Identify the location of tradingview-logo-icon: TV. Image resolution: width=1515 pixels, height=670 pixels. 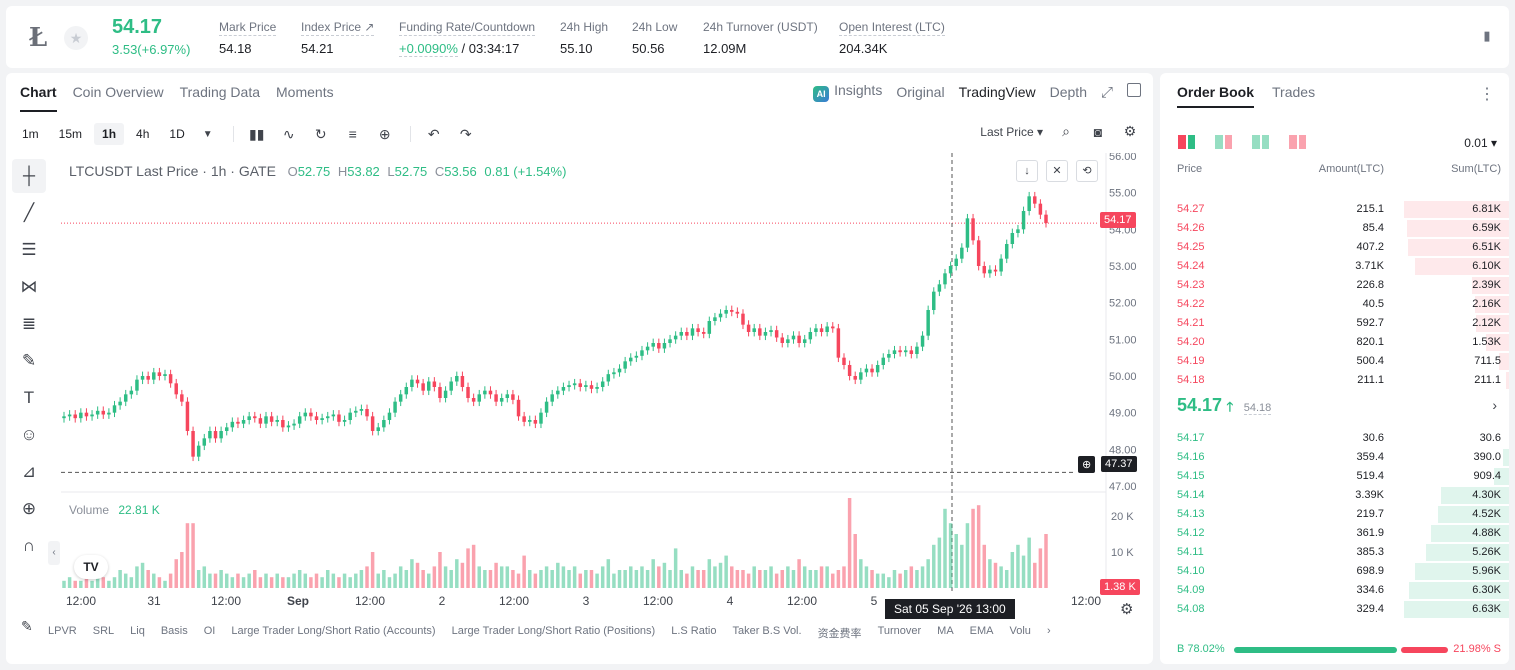
(91, 567).